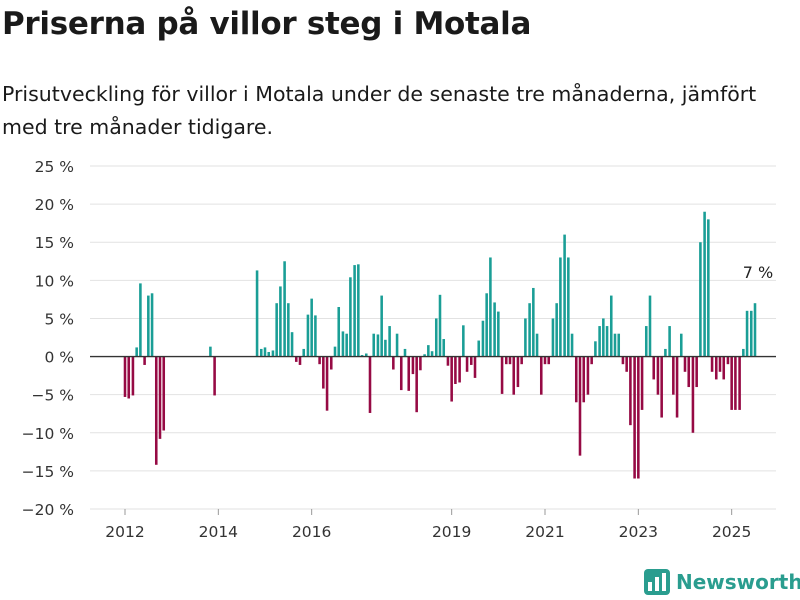 The width and height of the screenshot is (800, 600). I want to click on x-tick-label: 2014, so click(218, 532).